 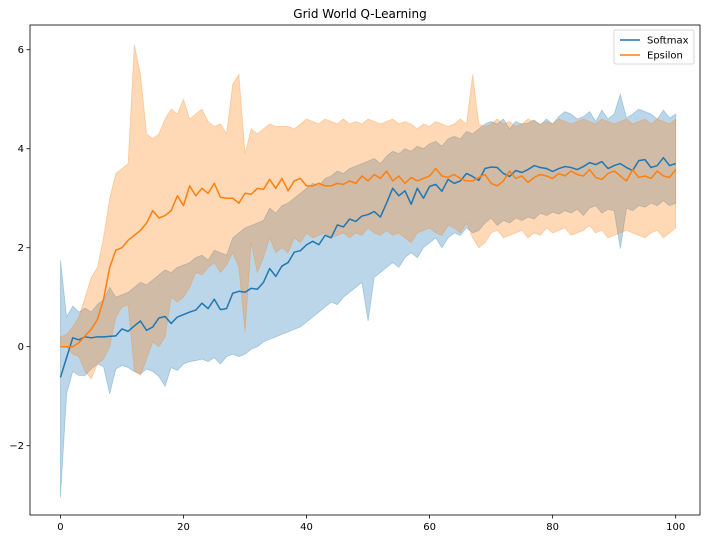 I want to click on y-tick-label: 2, so click(x=21, y=248).